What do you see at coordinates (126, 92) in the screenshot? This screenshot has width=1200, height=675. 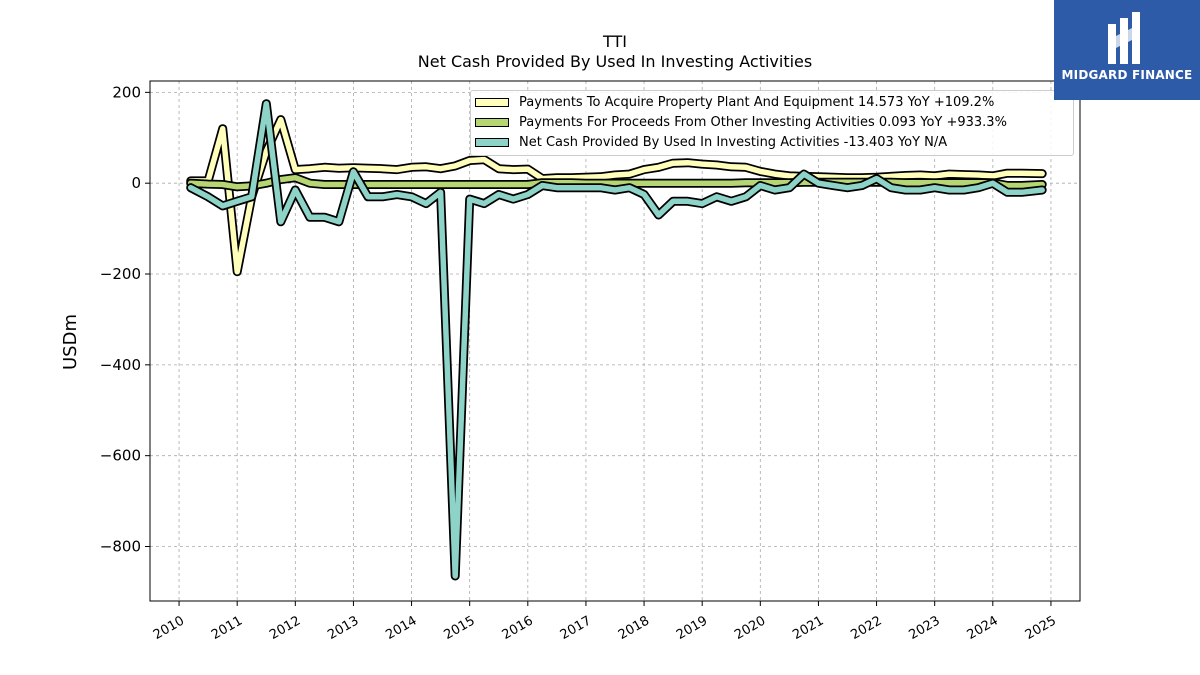 I see `y-tick-label: 200` at bounding box center [126, 92].